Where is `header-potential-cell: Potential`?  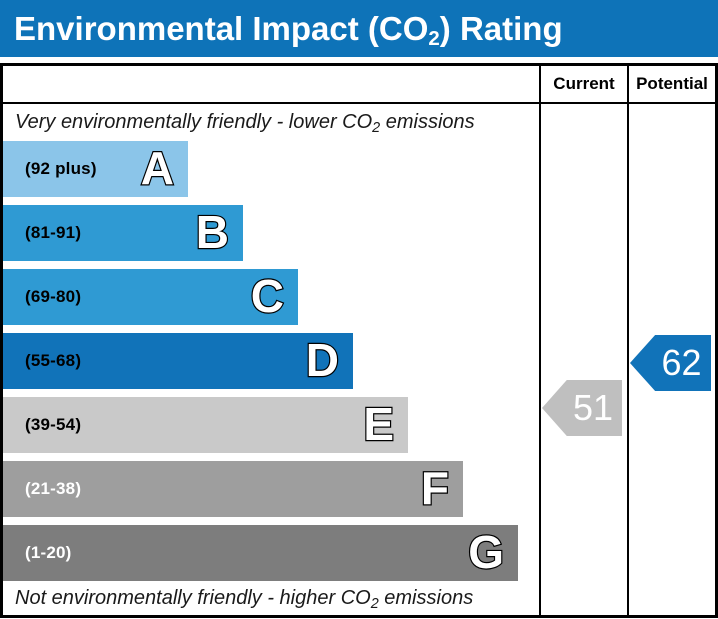
header-potential-cell: Potential is located at coordinates (671, 84).